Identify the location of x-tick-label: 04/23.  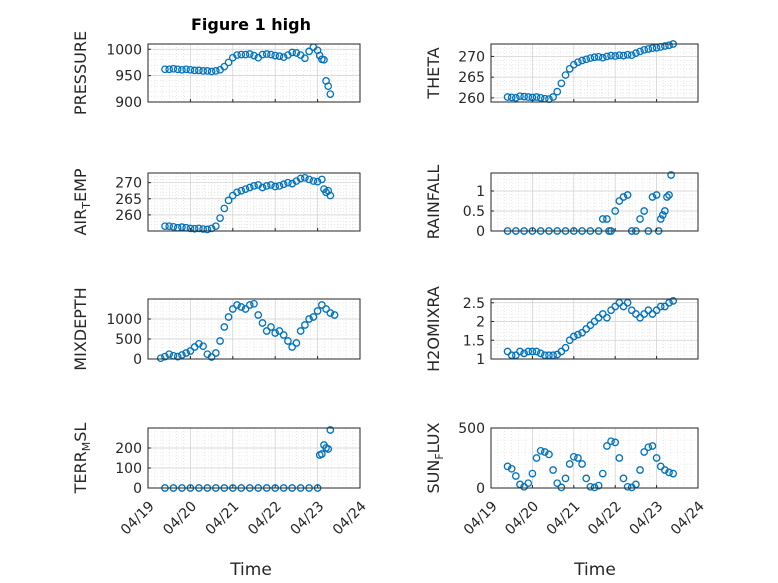
(308, 518).